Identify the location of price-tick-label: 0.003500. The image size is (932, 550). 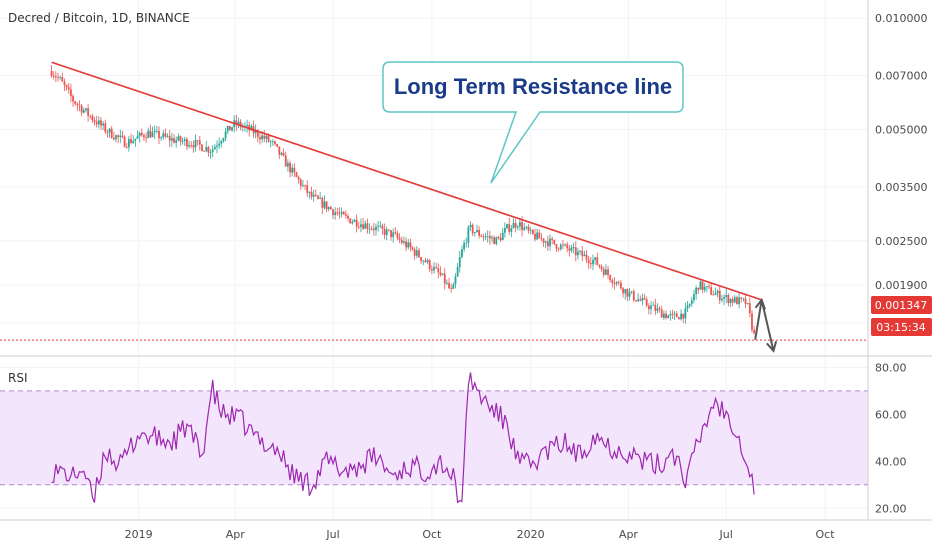
(901, 187).